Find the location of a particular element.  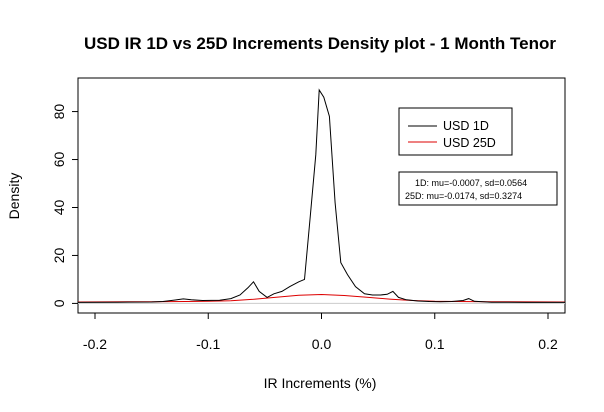

legend-label-usd-1d: USD 1D is located at coordinates (466, 126).